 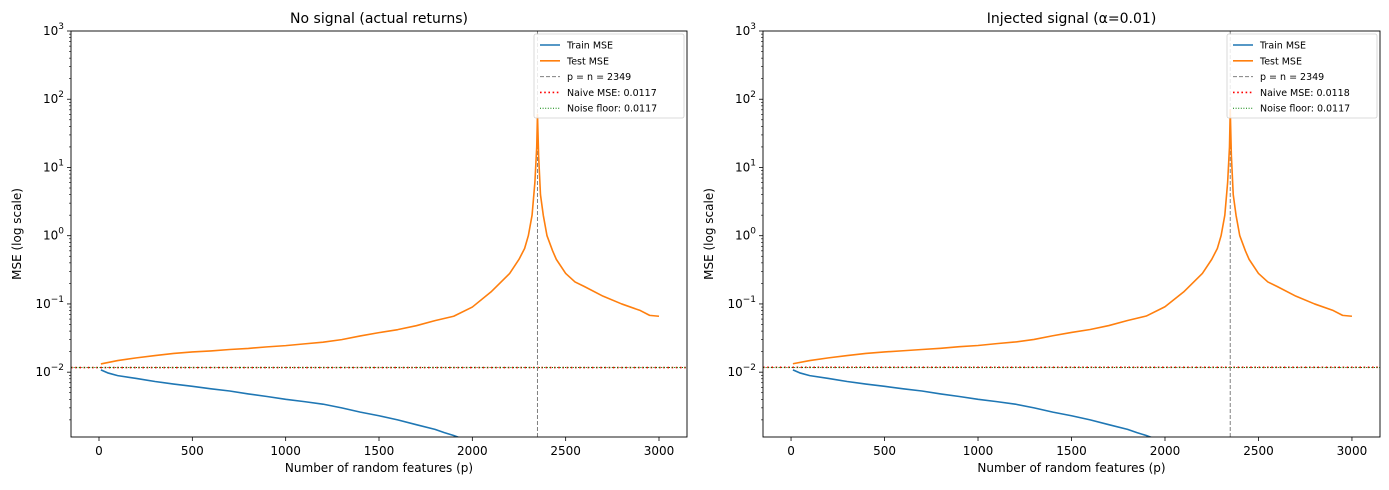 What do you see at coordinates (379, 19) in the screenshot?
I see `chart-title: No signal (actual returns)` at bounding box center [379, 19].